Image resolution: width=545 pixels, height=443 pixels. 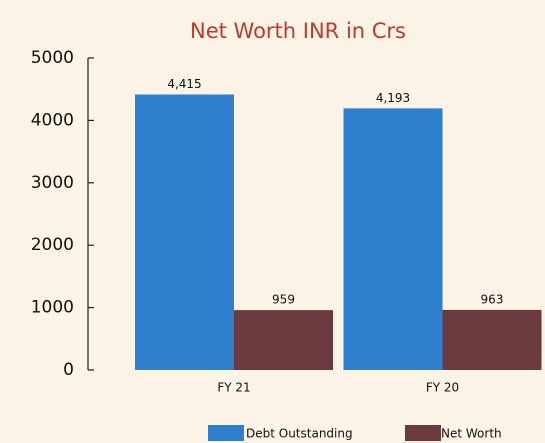 I want to click on x-tick-label: FY 21, so click(x=233, y=388).